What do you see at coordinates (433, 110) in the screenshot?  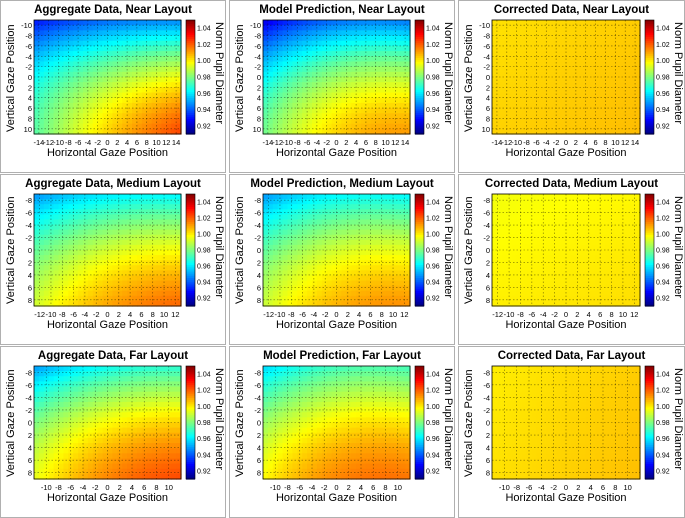 I see `colorbar-tick-label: 0.94` at bounding box center [433, 110].